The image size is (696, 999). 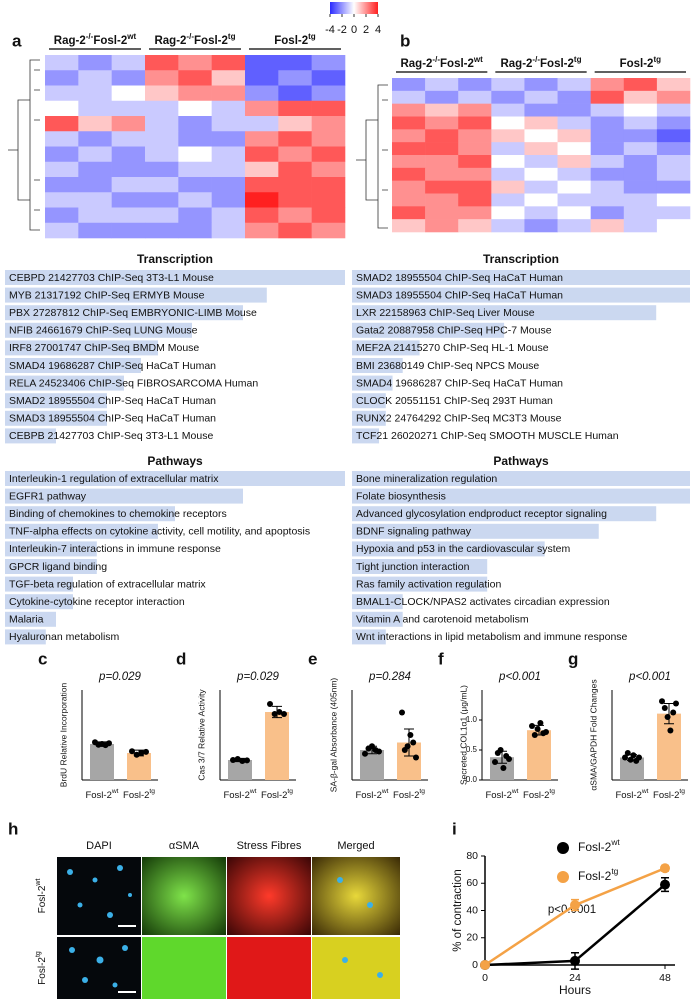 What do you see at coordinates (615, 842) in the screenshot?
I see `legend-label-part: wt` at bounding box center [615, 842].